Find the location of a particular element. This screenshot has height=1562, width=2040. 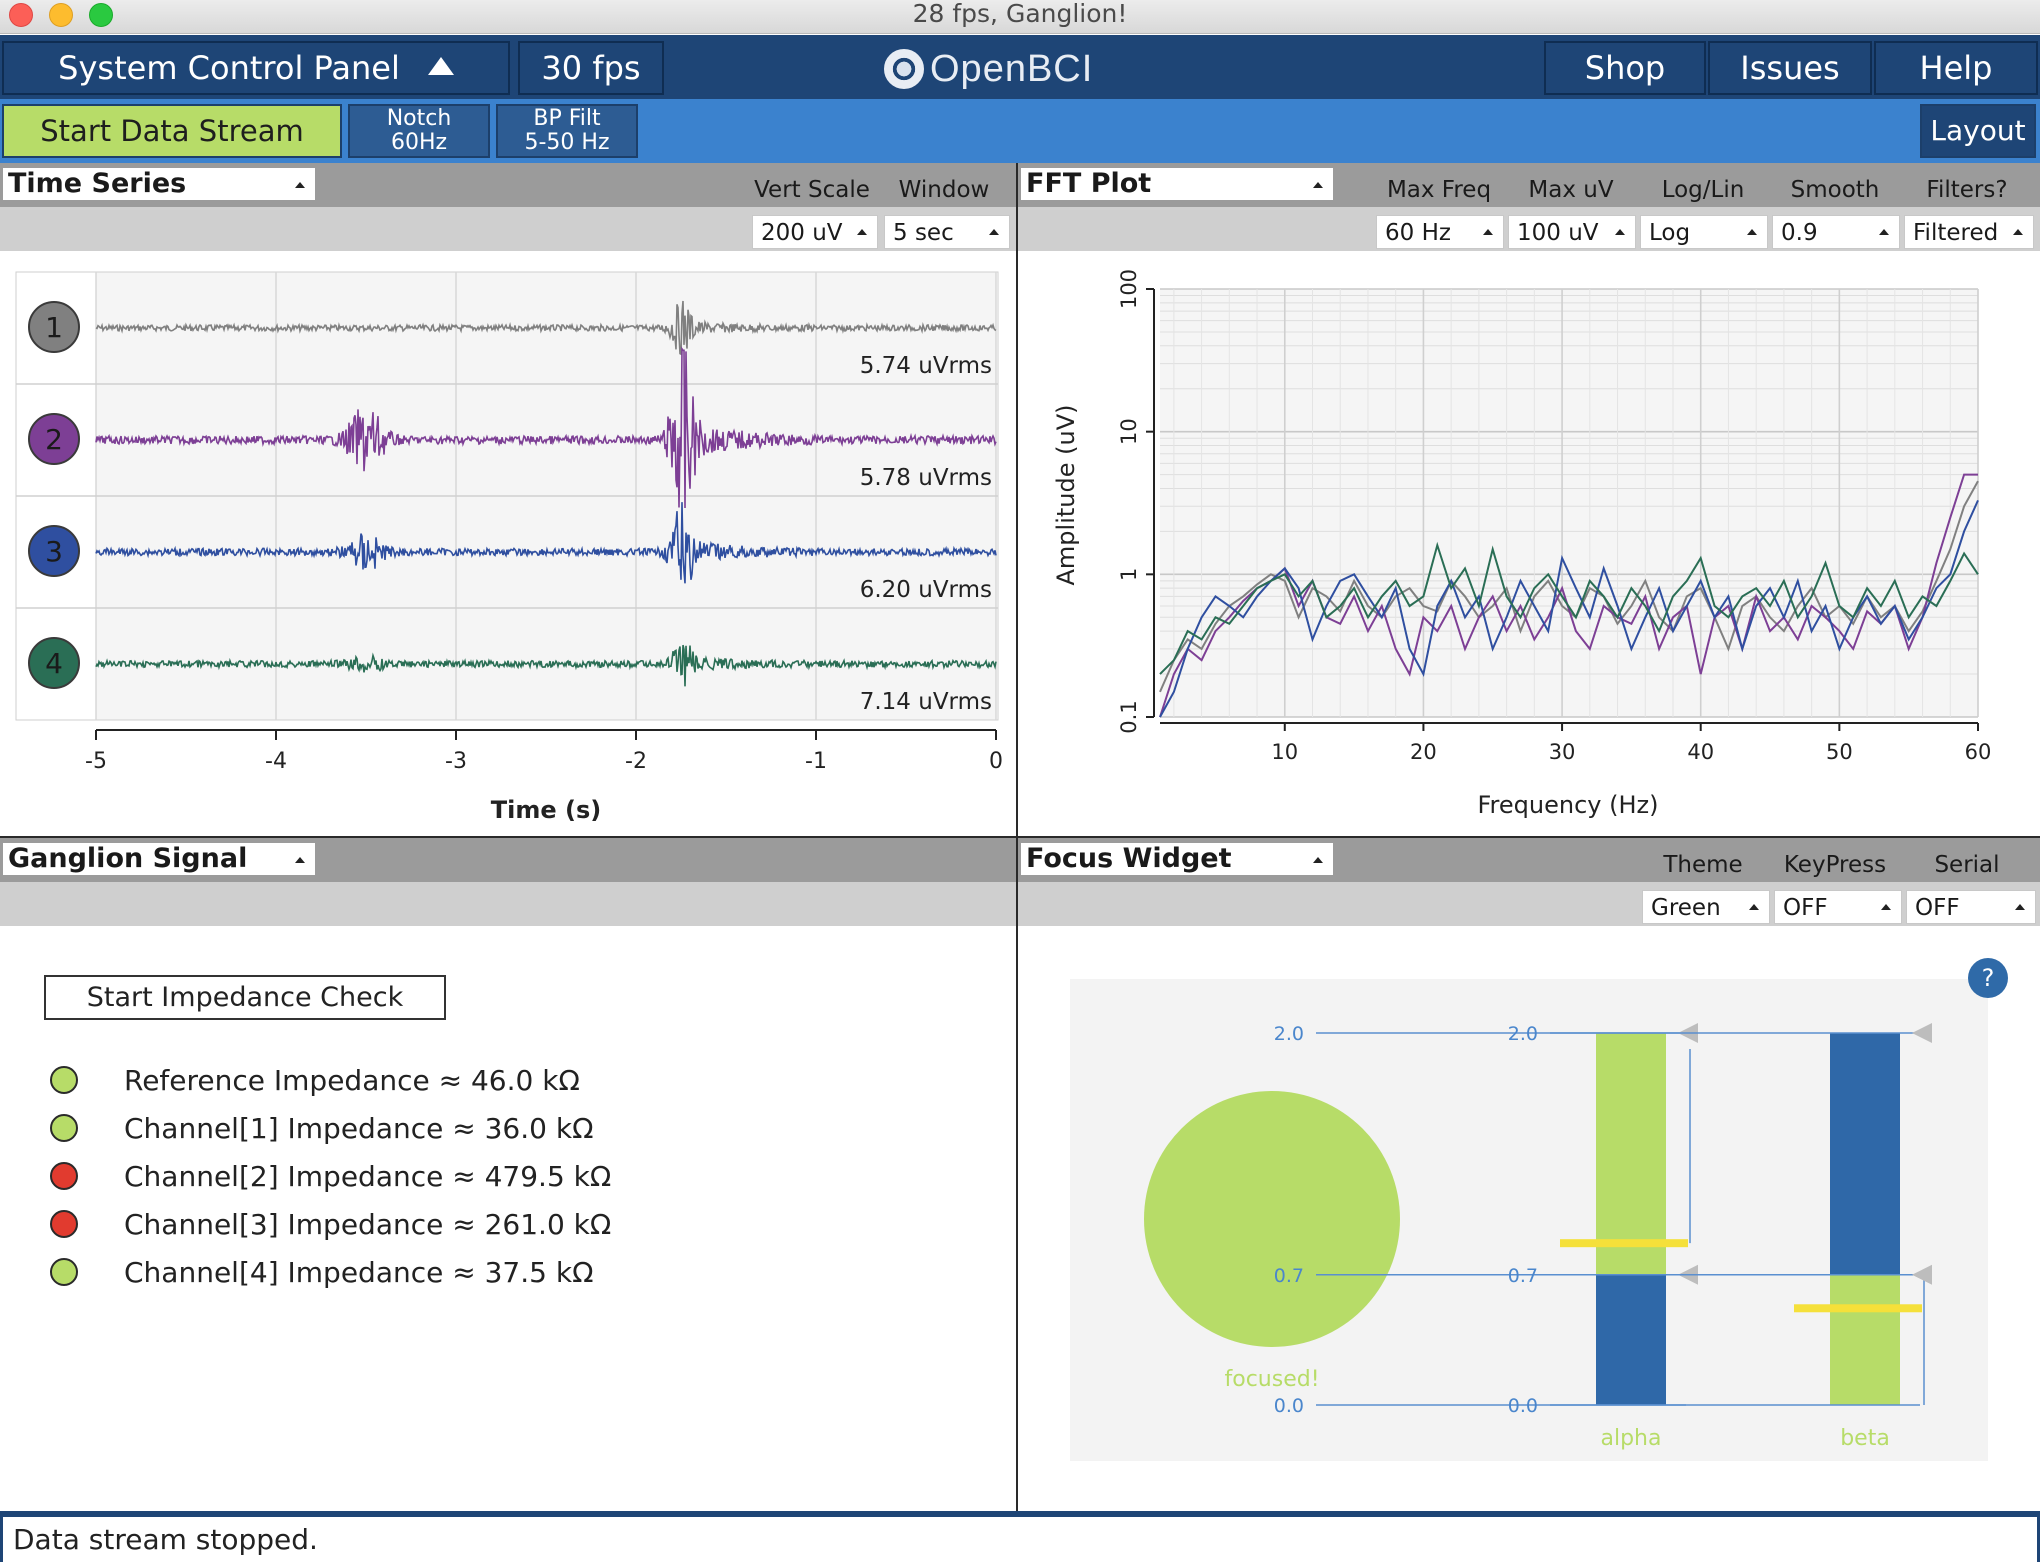

impedance-text: Channel[3] Impedance ≈ 261.0 kΩ is located at coordinates (368, 1224).